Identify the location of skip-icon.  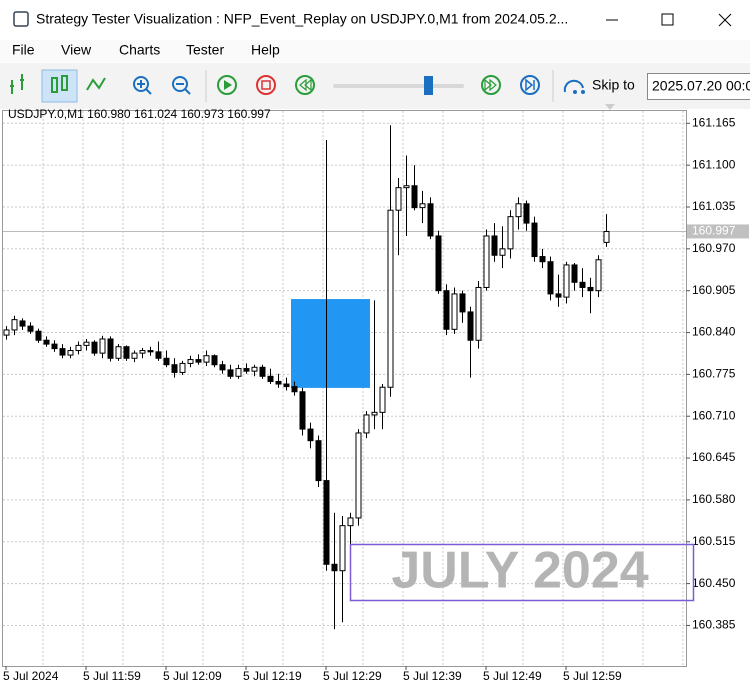
(573, 86).